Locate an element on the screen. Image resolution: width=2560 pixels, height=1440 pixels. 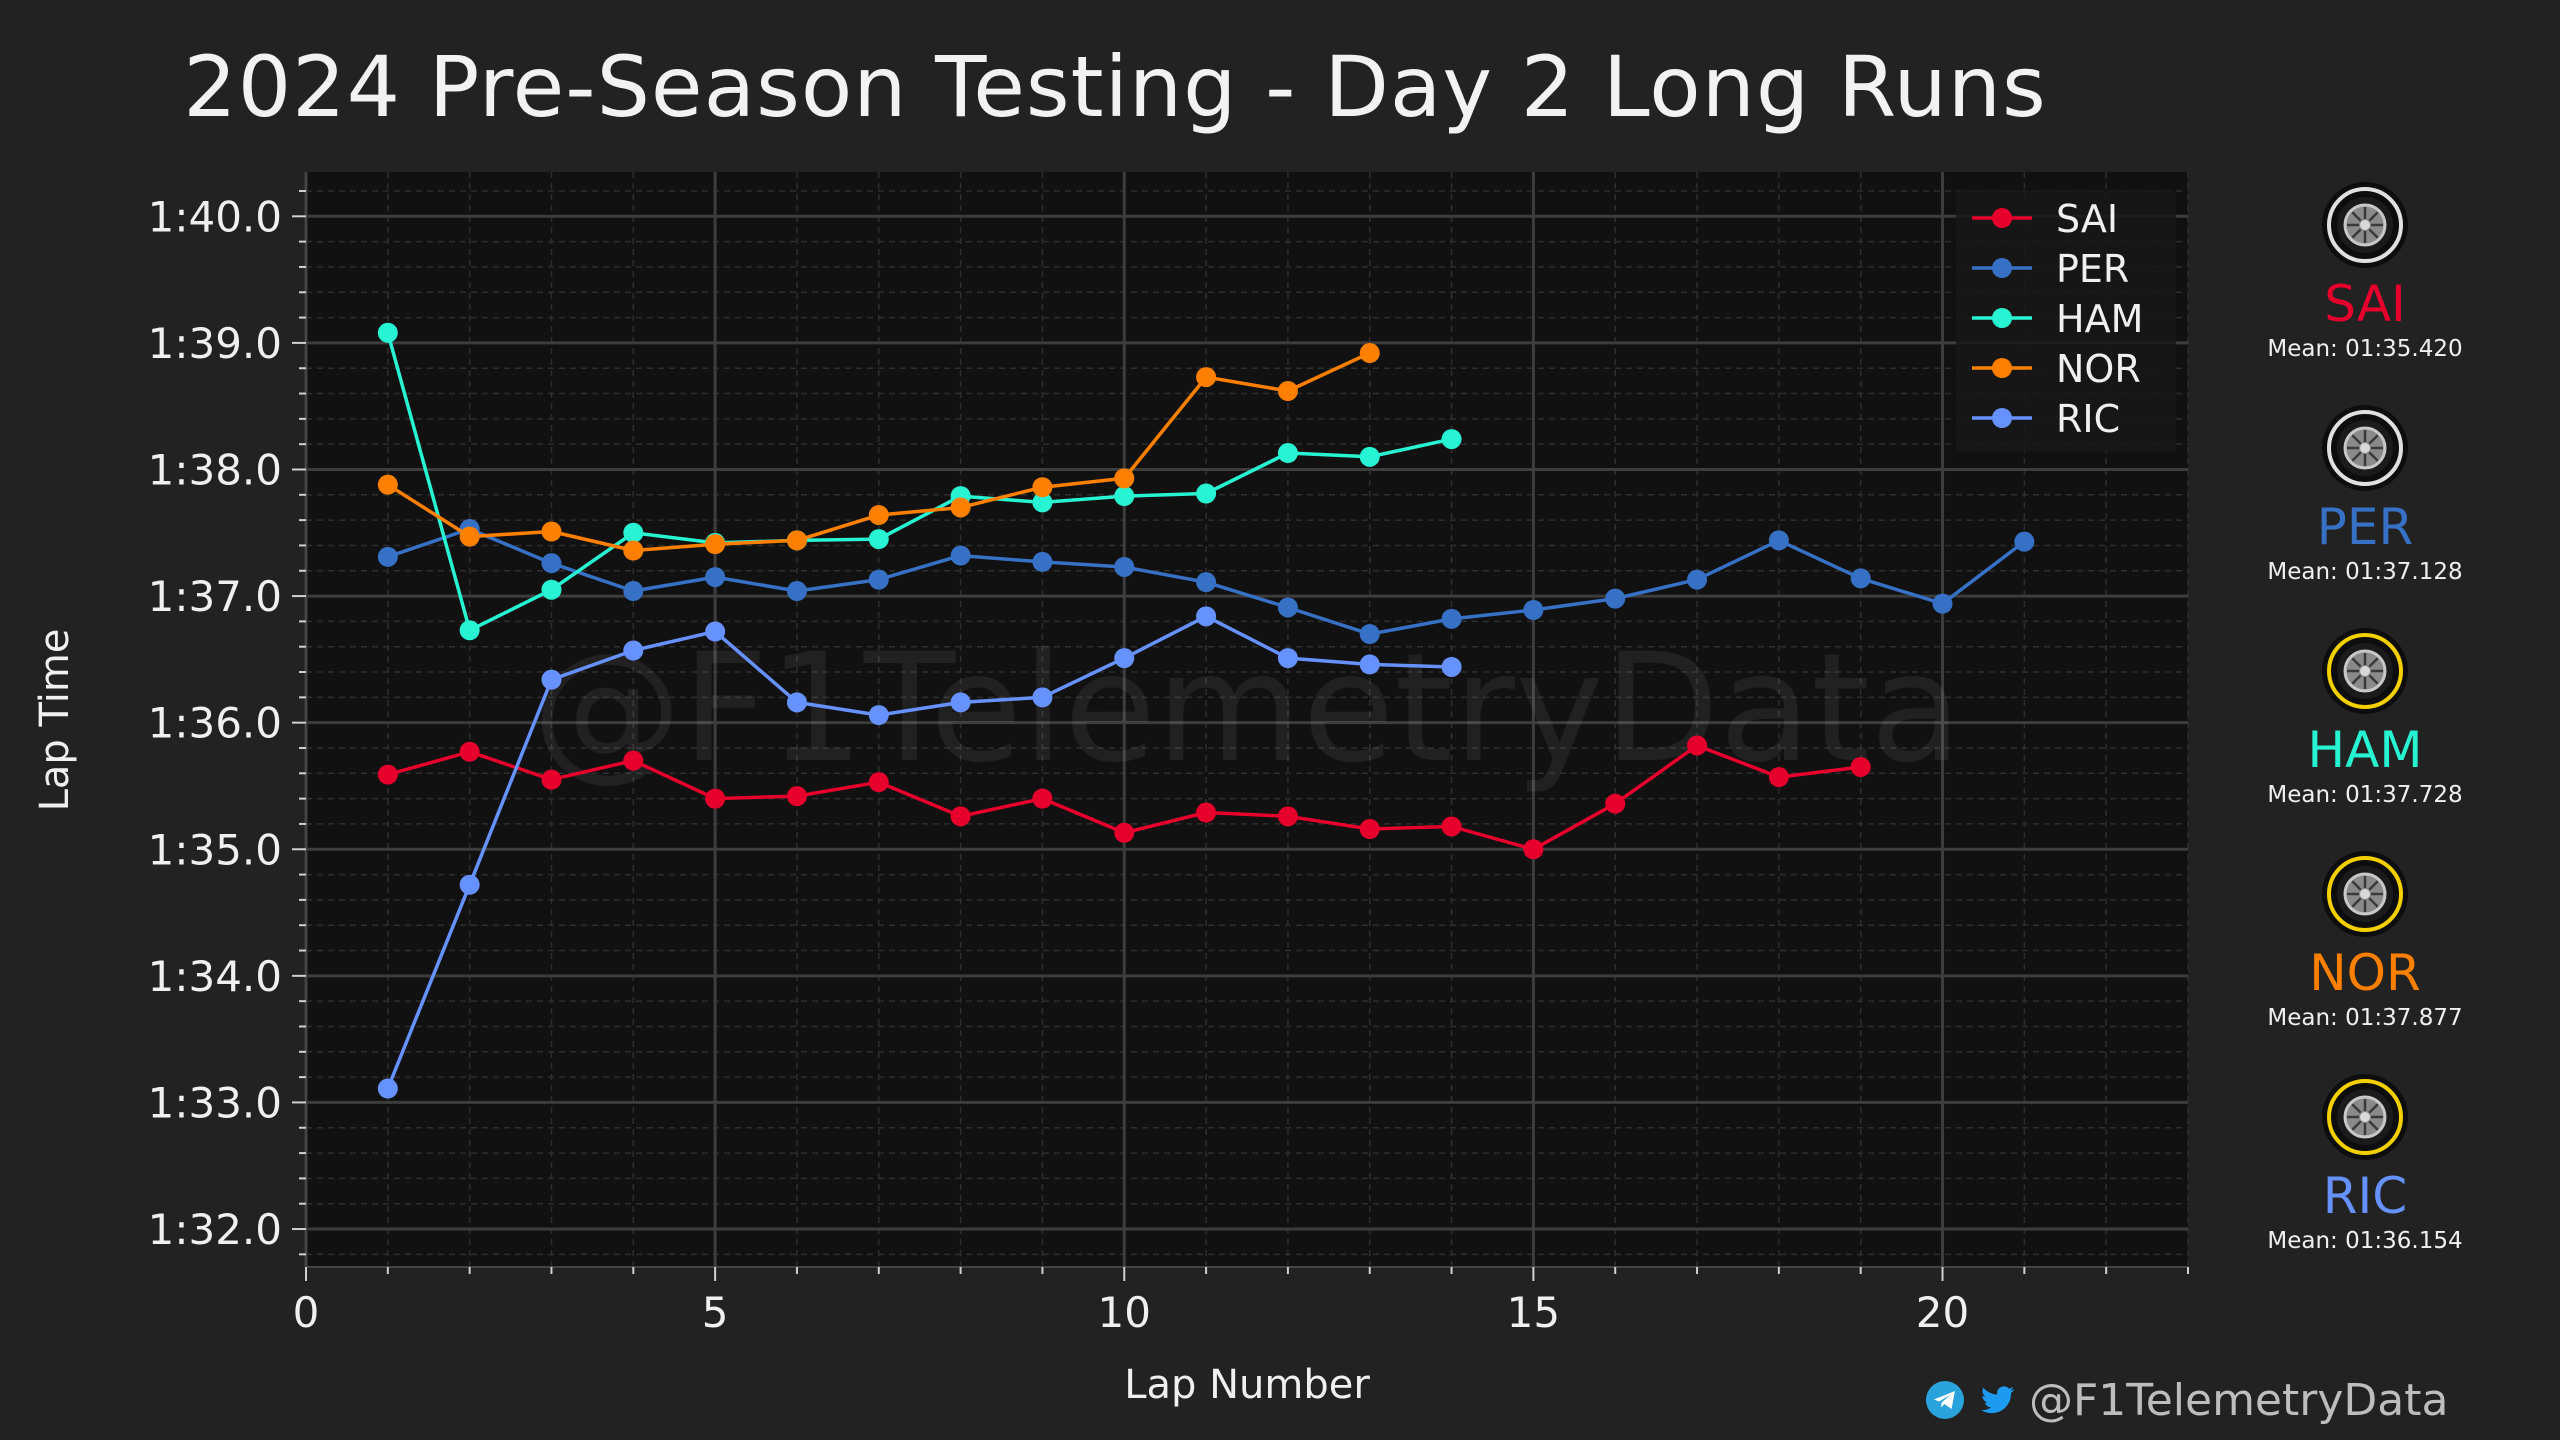
x-tick-label: 10 is located at coordinates (1124, 1312).